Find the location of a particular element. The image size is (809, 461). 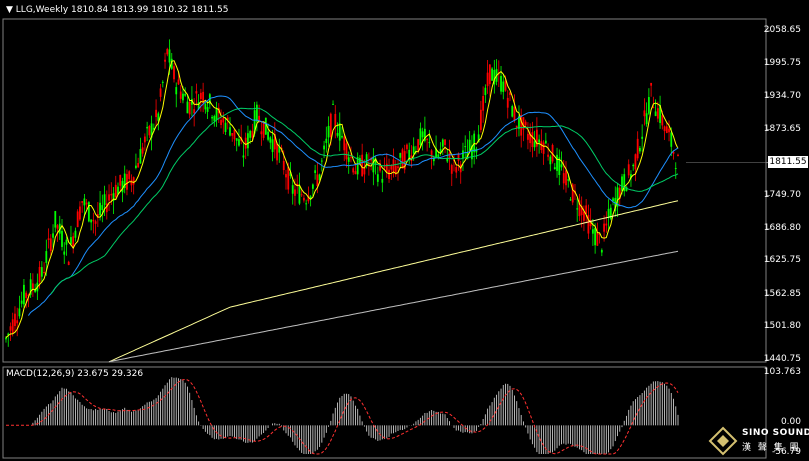

current-price-tag: 1811.55 is located at coordinates (788, 162).